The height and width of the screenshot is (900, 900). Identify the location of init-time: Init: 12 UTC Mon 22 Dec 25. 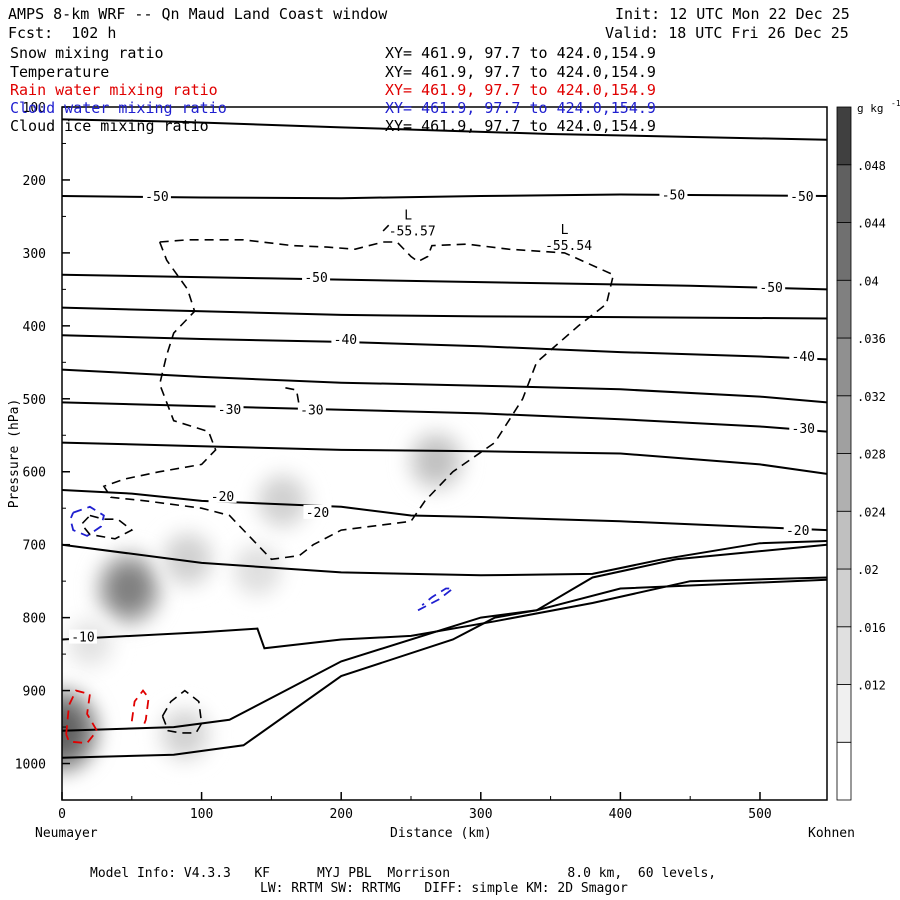
(732, 14).